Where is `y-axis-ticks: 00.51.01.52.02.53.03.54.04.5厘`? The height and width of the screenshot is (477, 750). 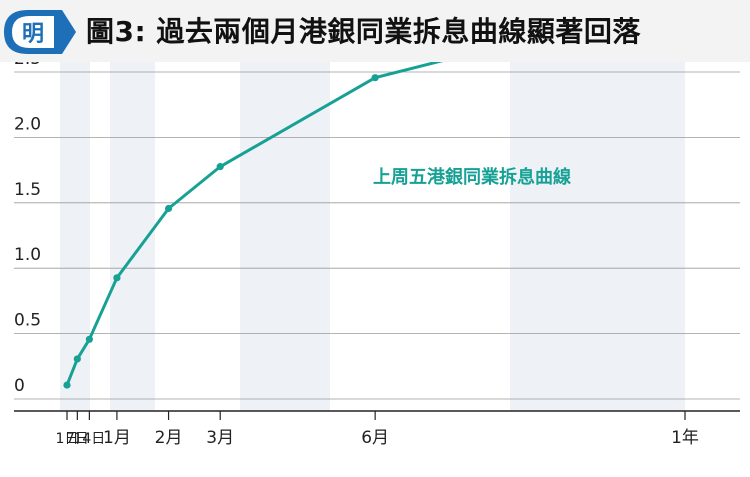
y-axis-ticks: 00.51.01.52.02.53.03.54.04.5厘 is located at coordinates (27, 229).